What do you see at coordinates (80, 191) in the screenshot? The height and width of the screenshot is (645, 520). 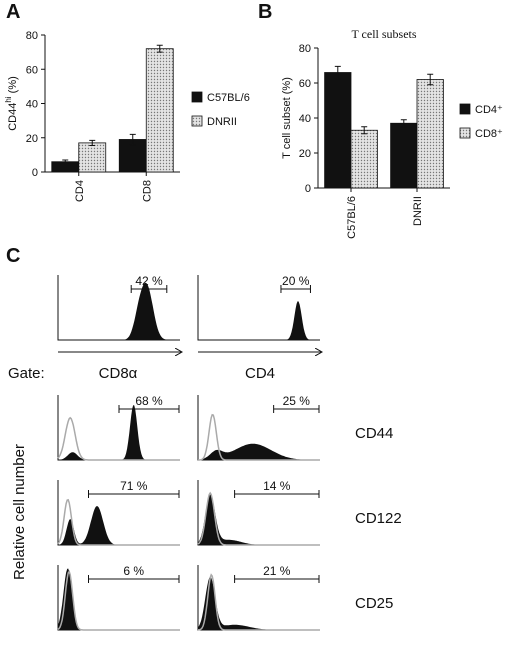 I see `x-tick-label: CD4` at bounding box center [80, 191].